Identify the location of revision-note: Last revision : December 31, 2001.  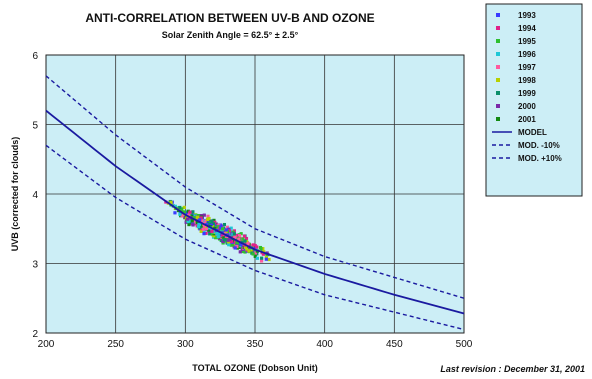
(512, 369).